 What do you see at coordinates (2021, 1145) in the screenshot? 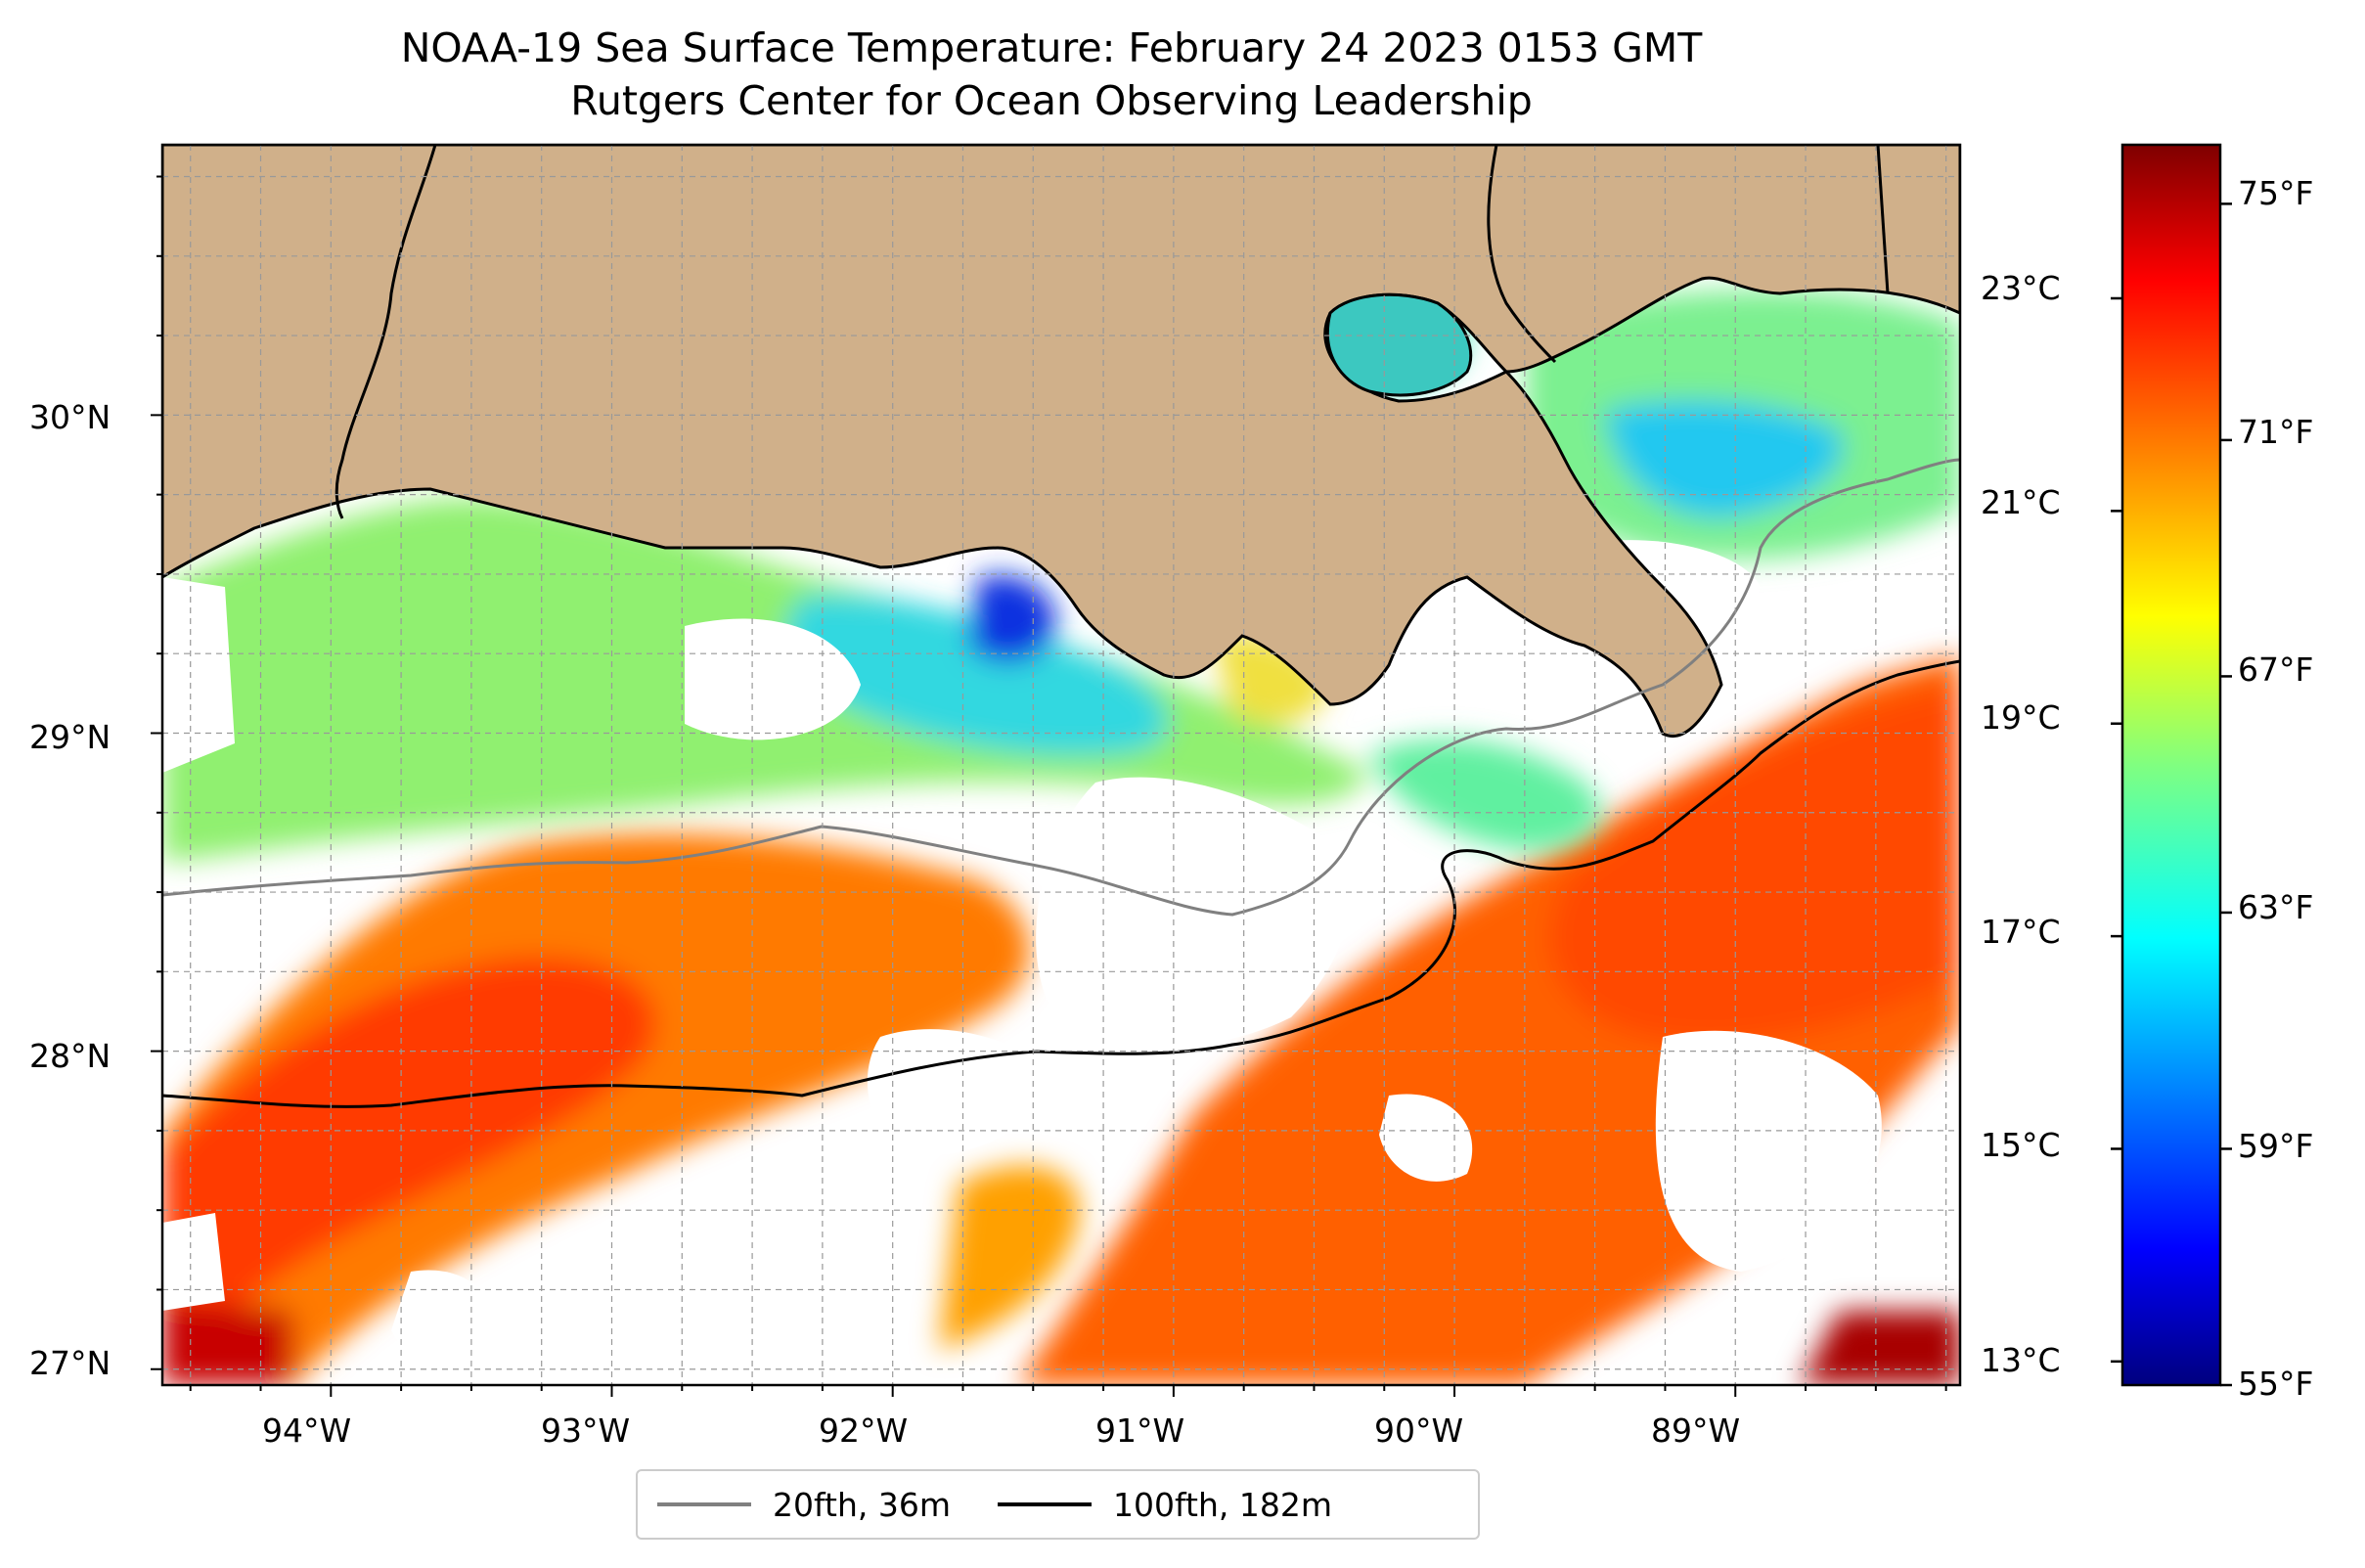
I see `celsius-tick-label: 15°C` at bounding box center [2021, 1145].